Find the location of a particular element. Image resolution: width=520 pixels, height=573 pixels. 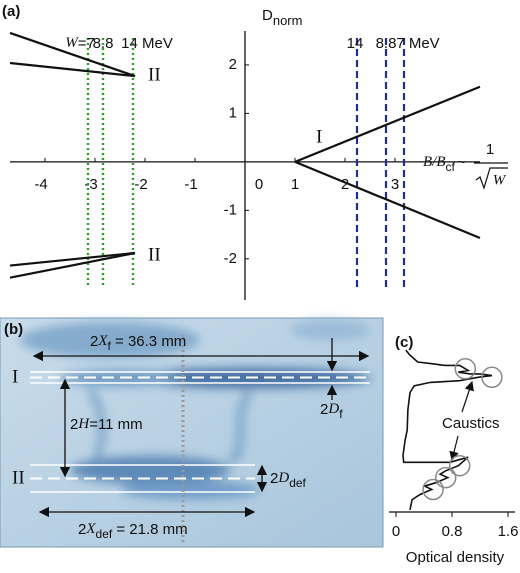

x-label-sub: cf is located at coordinates (451, 167).